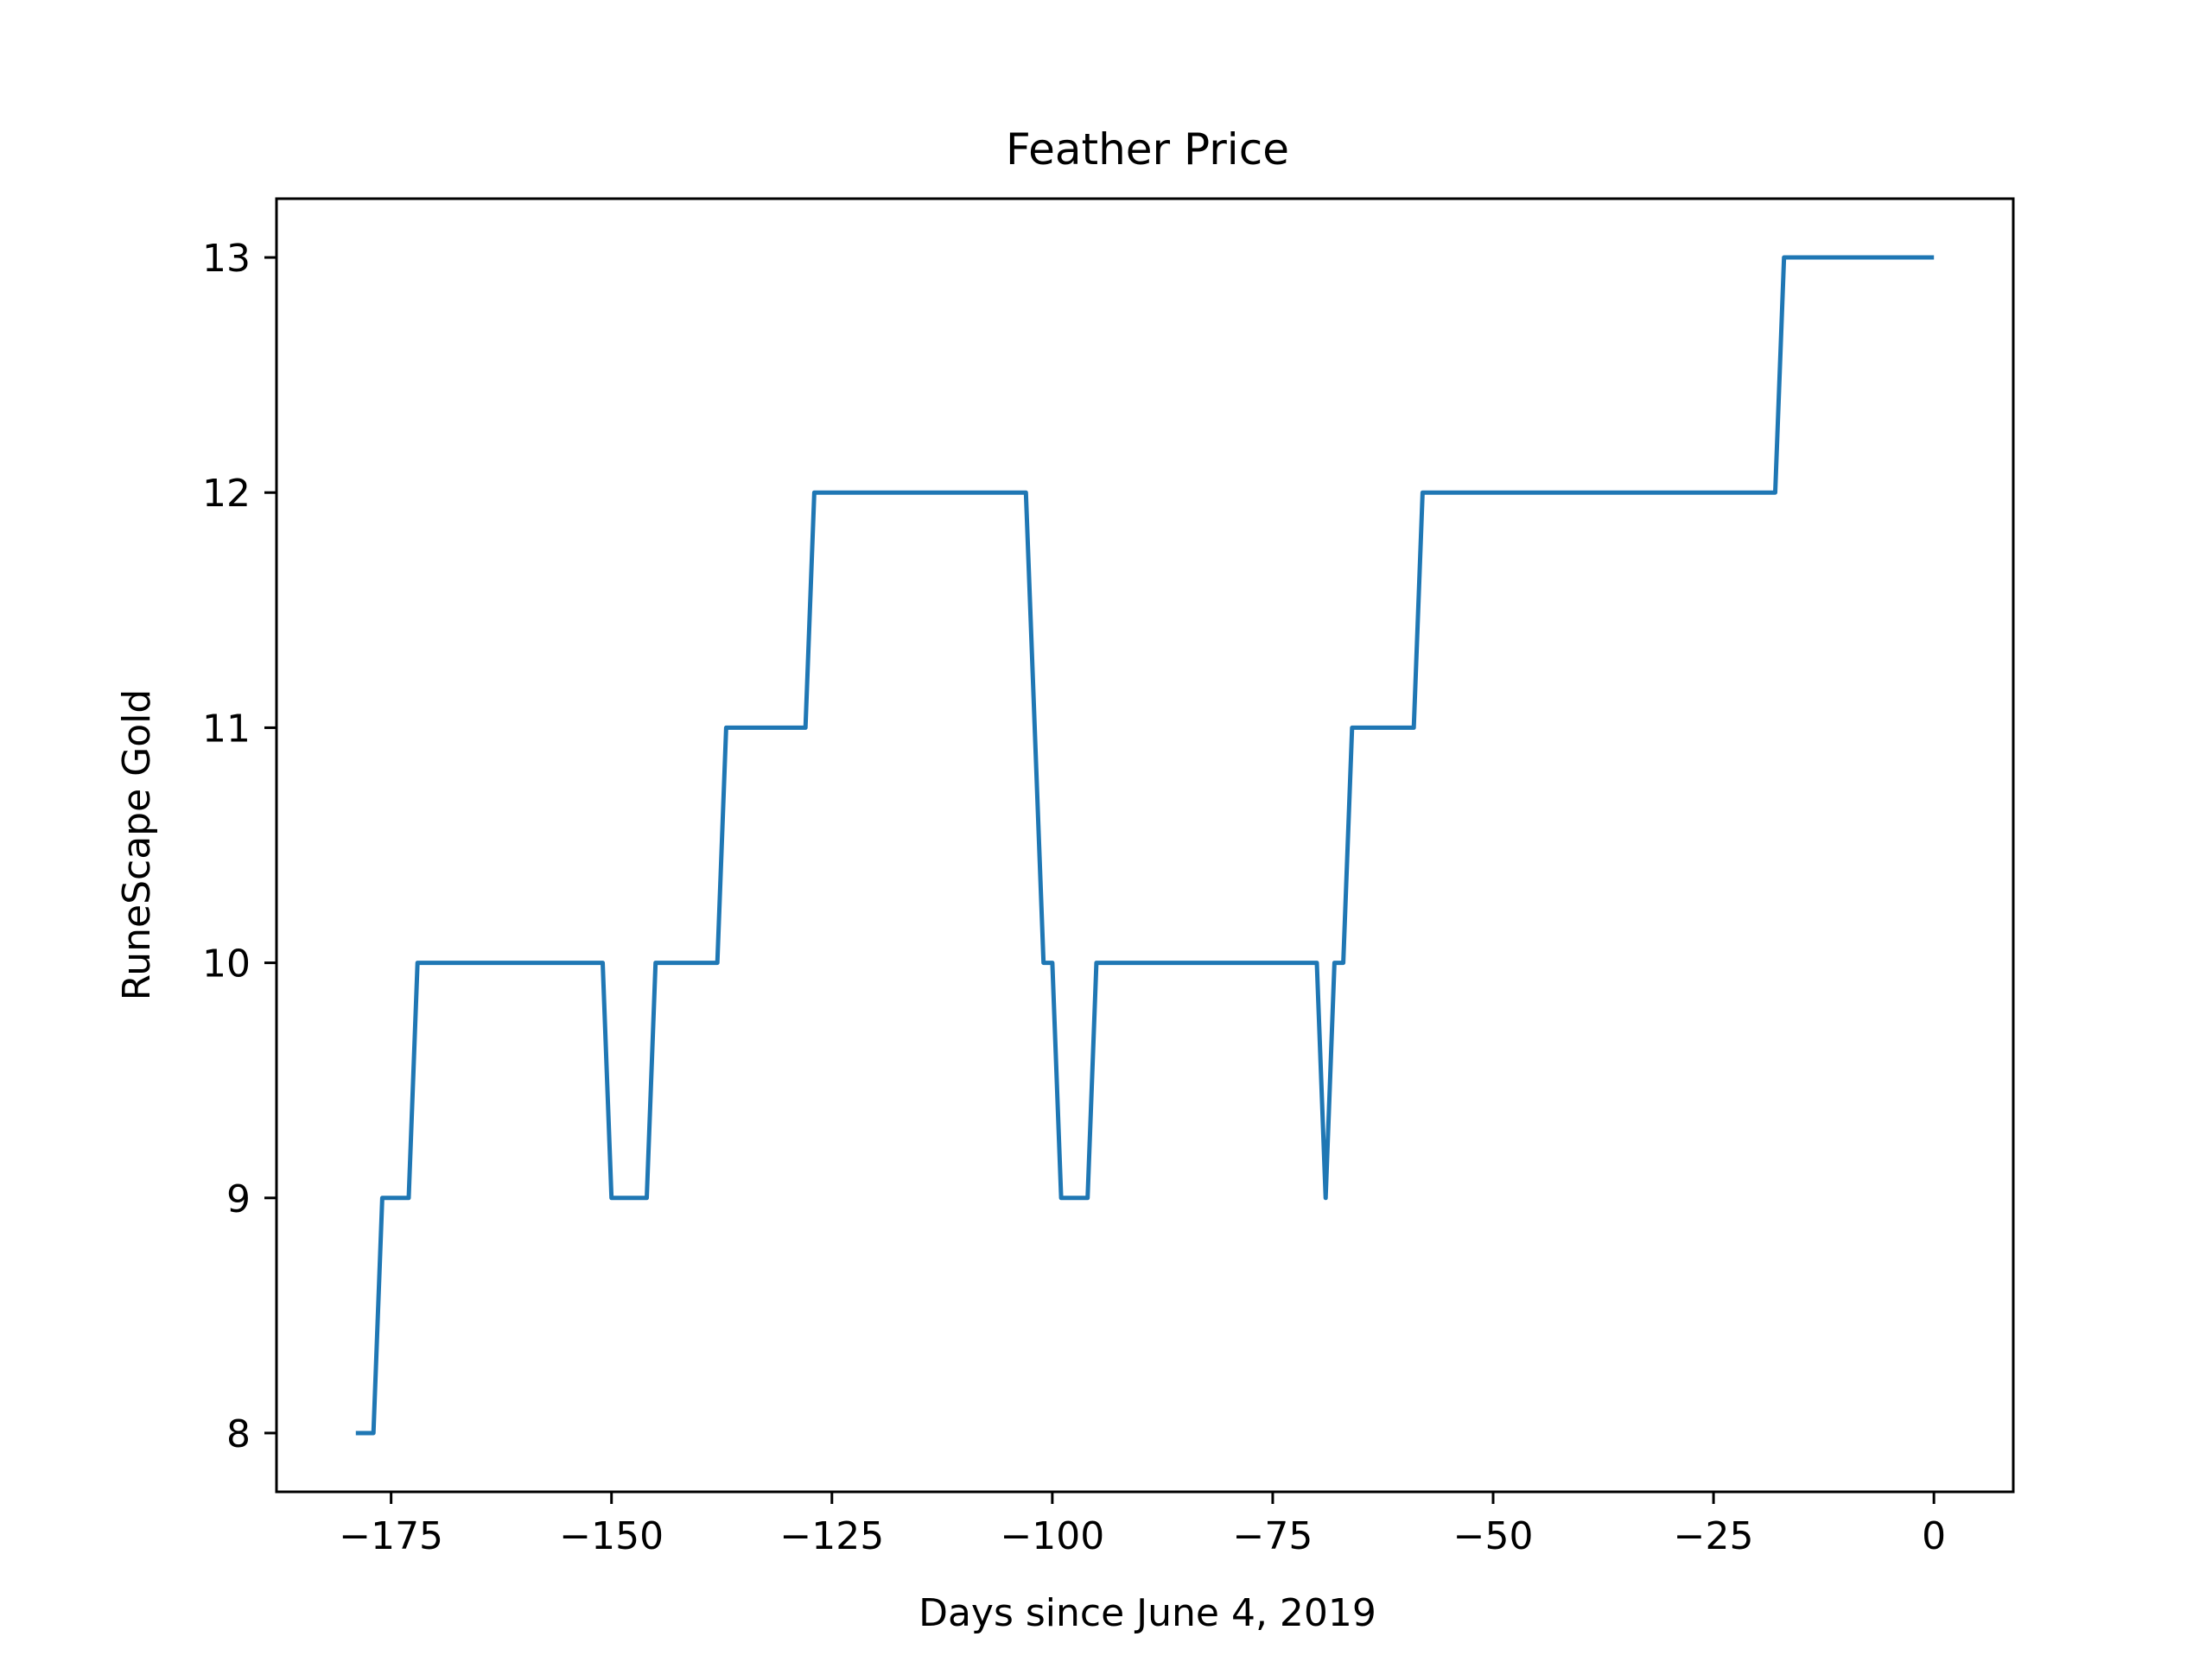 The width and height of the screenshot is (2212, 1662). What do you see at coordinates (1052, 1536) in the screenshot?
I see `x-tick-label: −100` at bounding box center [1052, 1536].